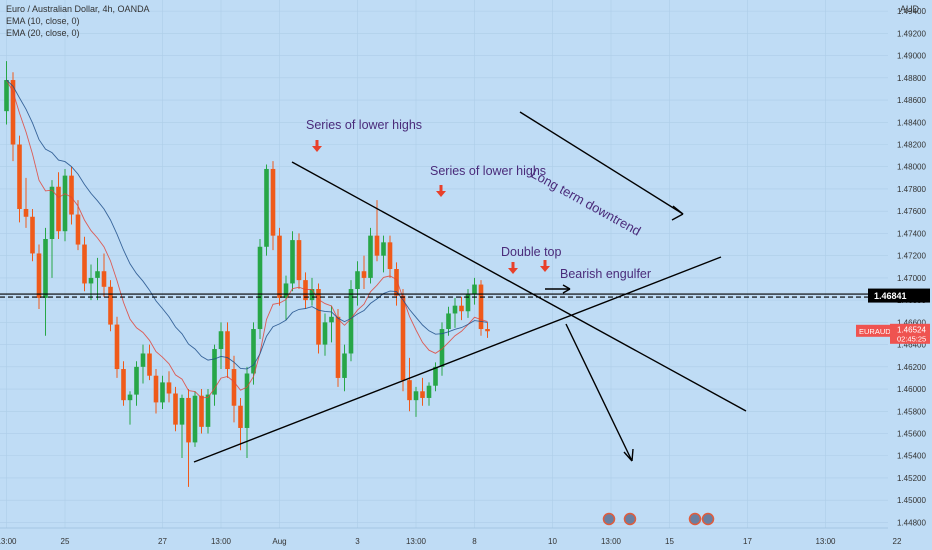  I want to click on x-tick-label: 8, so click(474, 541).